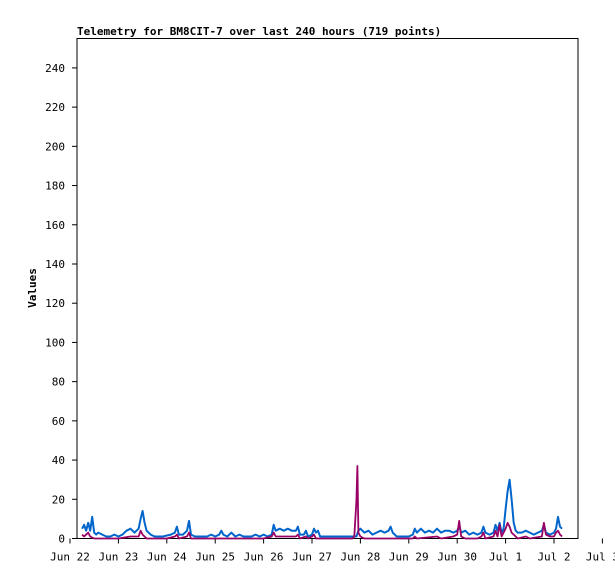 The height and width of the screenshot is (583, 615). What do you see at coordinates (55, 68) in the screenshot?
I see `y-tick-label: 240` at bounding box center [55, 68].